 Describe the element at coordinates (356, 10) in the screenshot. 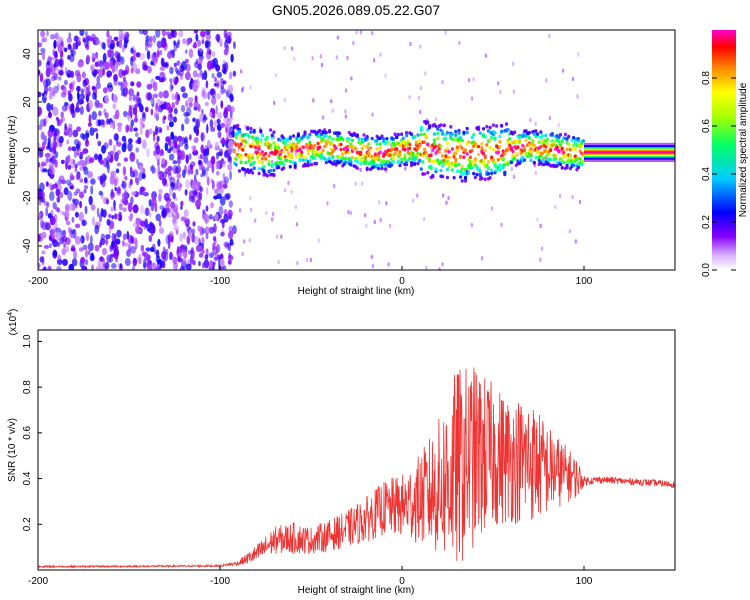

I see `figure-title: GN05.2026.089.05.22.G07` at that location.